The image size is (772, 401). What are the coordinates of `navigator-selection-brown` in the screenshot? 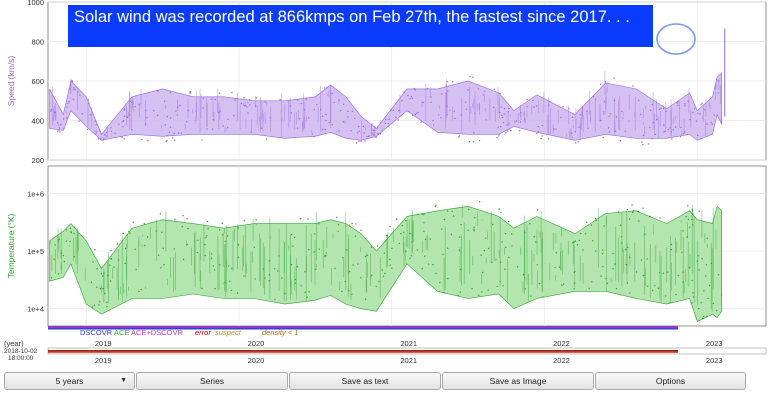 It's located at (363, 351).